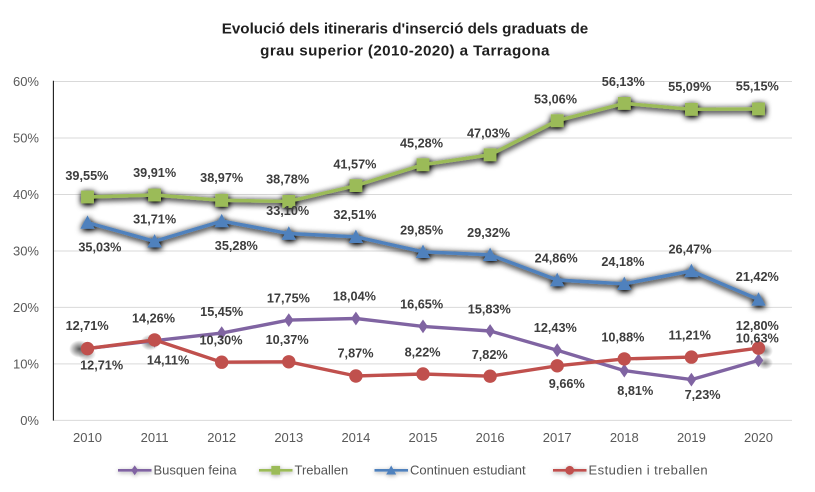 This screenshot has width=815, height=492. I want to click on svg-text: 30%, so click(26, 251).